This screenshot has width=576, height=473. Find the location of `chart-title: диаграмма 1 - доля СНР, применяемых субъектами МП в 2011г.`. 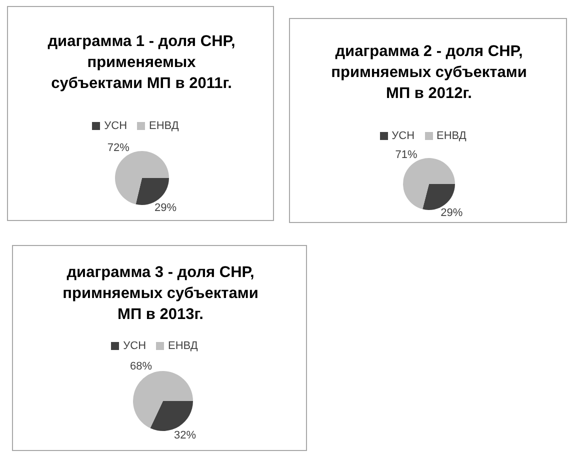

chart-title: диаграмма 1 - доля СНР, применяемых субъектами МП в 2011г. is located at coordinates (141, 63).